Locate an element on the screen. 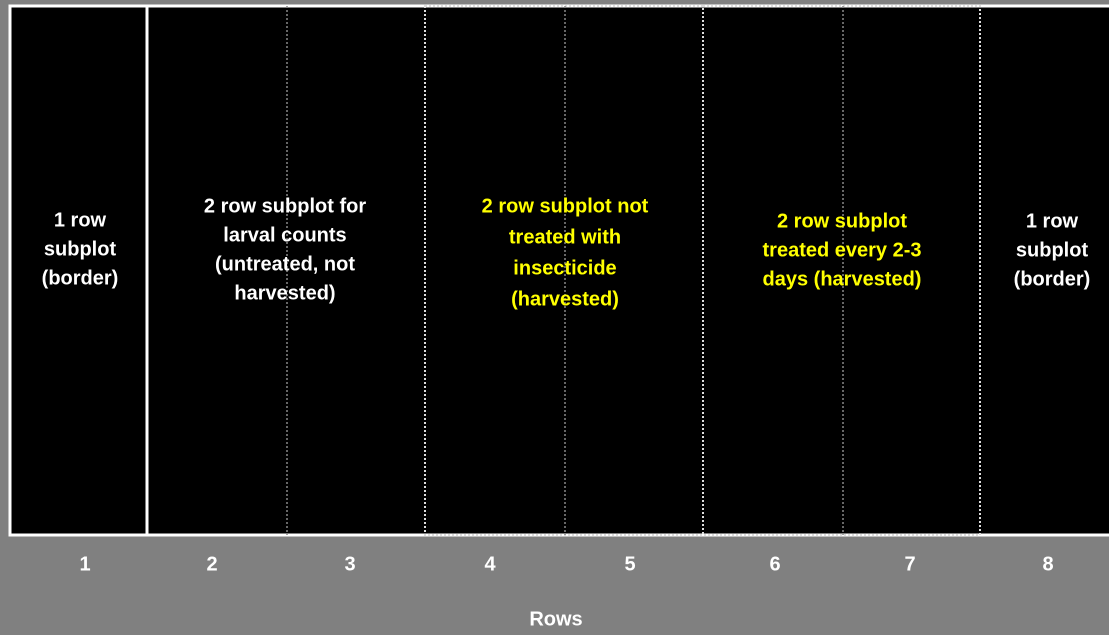  row-number: 6 is located at coordinates (774, 564).